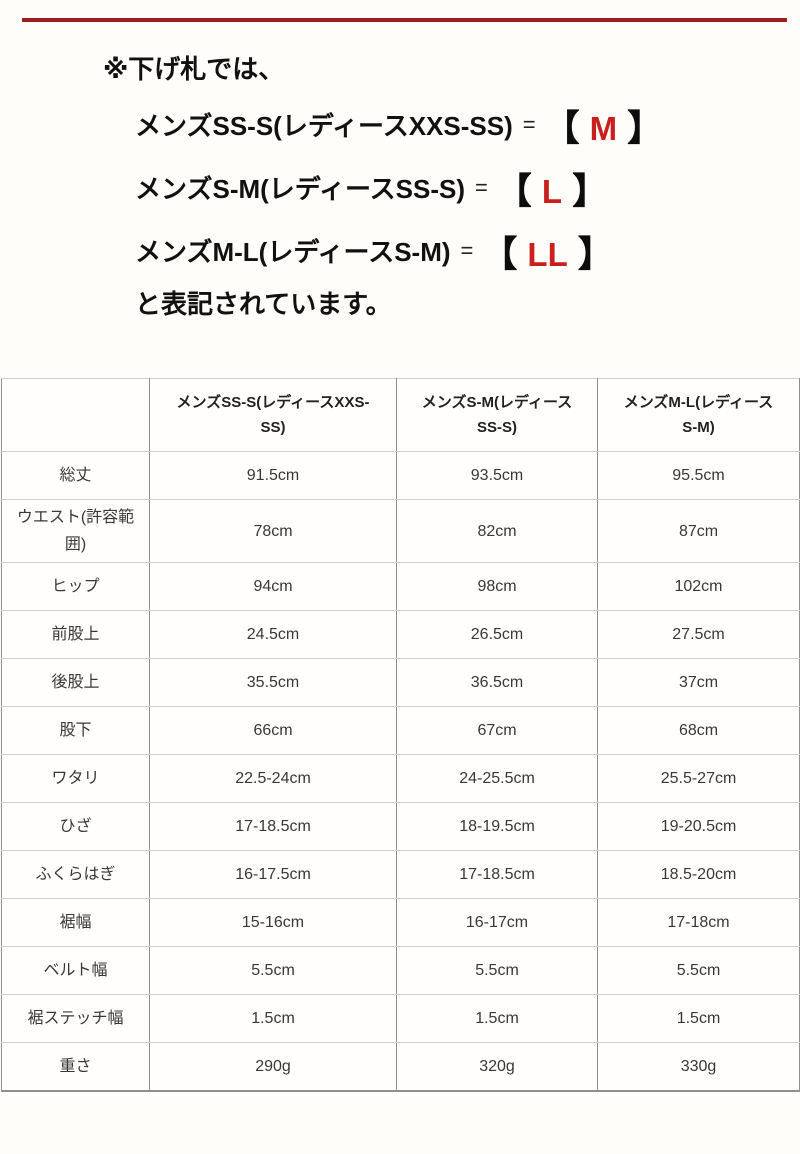 The height and width of the screenshot is (1154, 800). Describe the element at coordinates (273, 875) in the screenshot. I see `measurement-cell: 16-17.5cm` at that location.